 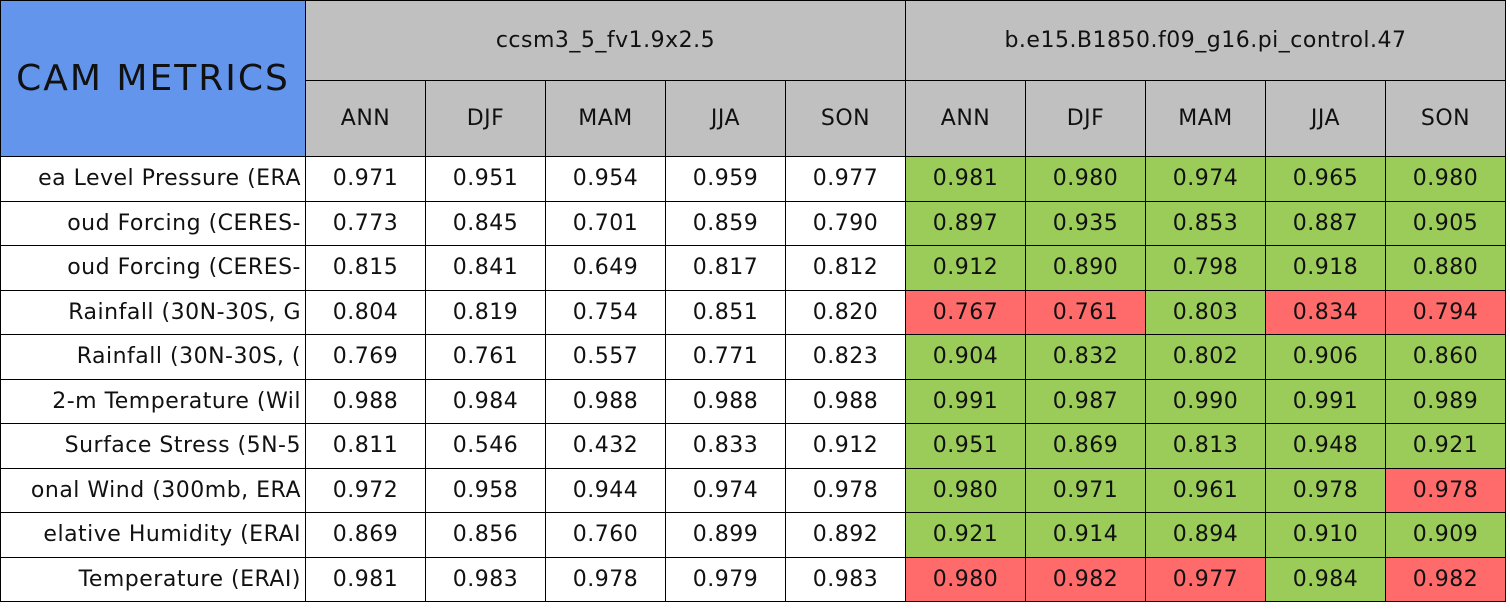 I want to click on value-cell: 0.820, so click(x=846, y=312).